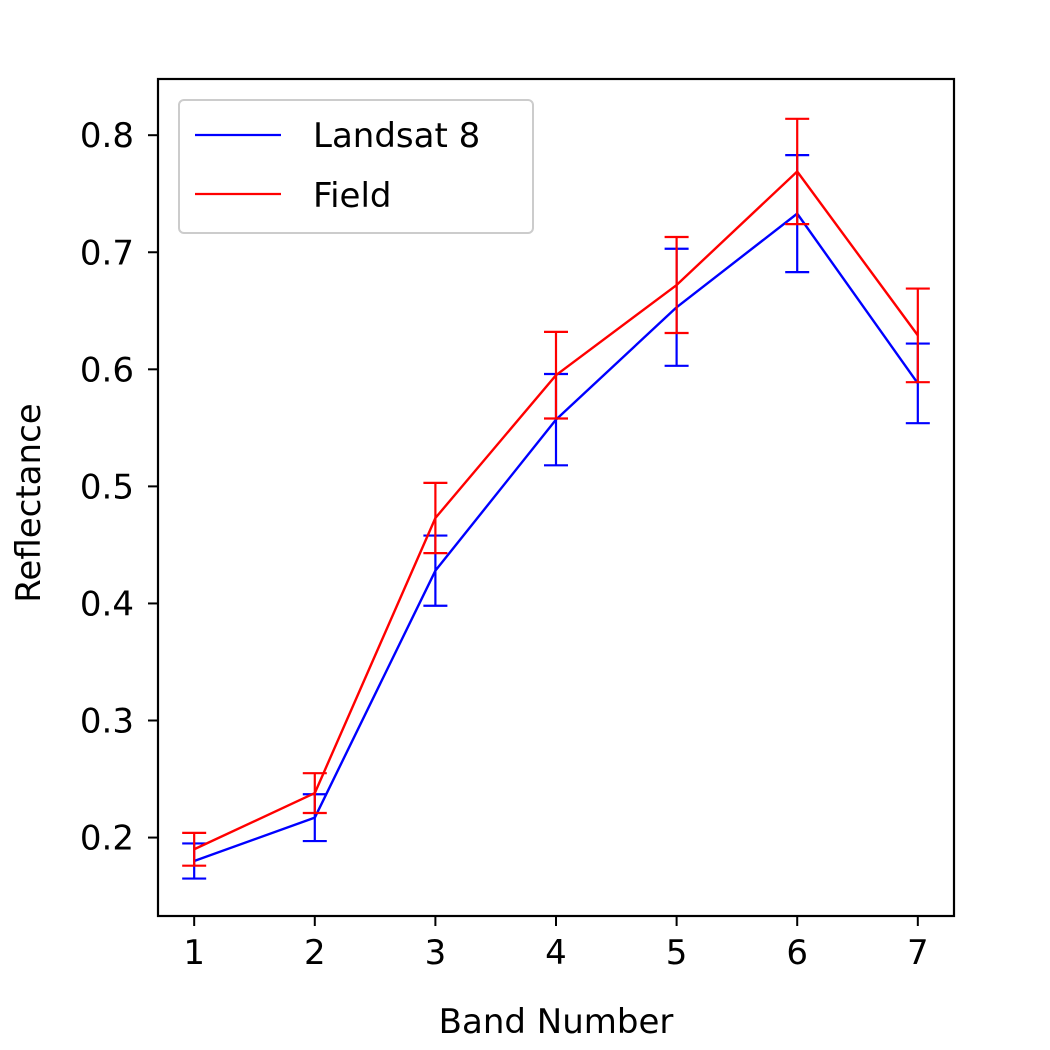 The width and height of the screenshot is (1050, 1050). I want to click on x-tick-label: 4, so click(556, 953).